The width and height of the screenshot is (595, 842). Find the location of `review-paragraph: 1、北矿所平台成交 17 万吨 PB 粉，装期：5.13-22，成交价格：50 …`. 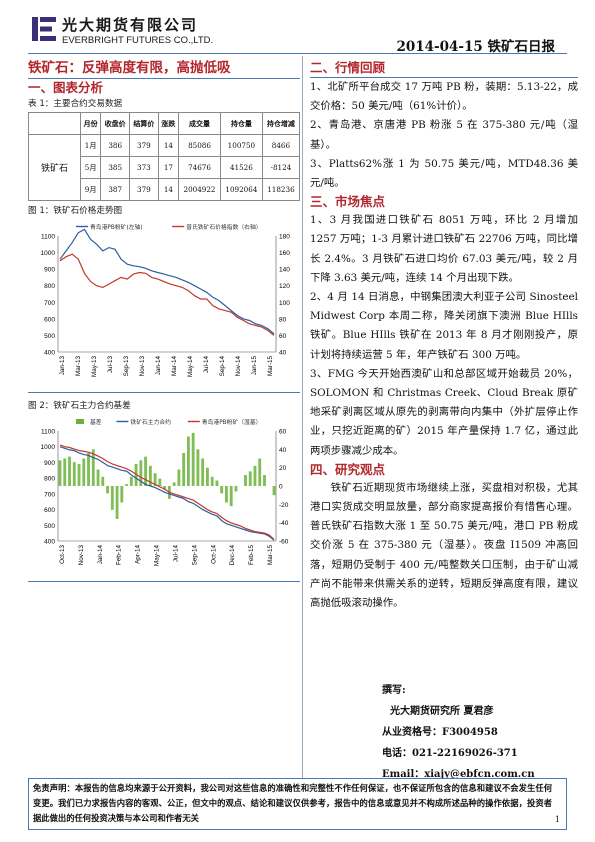

review-paragraph: 1、北矿所平台成交 17 万吨 PB 粉，装期：5.13-22，成交价格：50 … is located at coordinates (444, 97).